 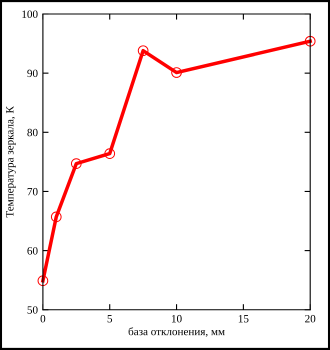 I want to click on y-tick-label: 90, so click(x=32, y=74).